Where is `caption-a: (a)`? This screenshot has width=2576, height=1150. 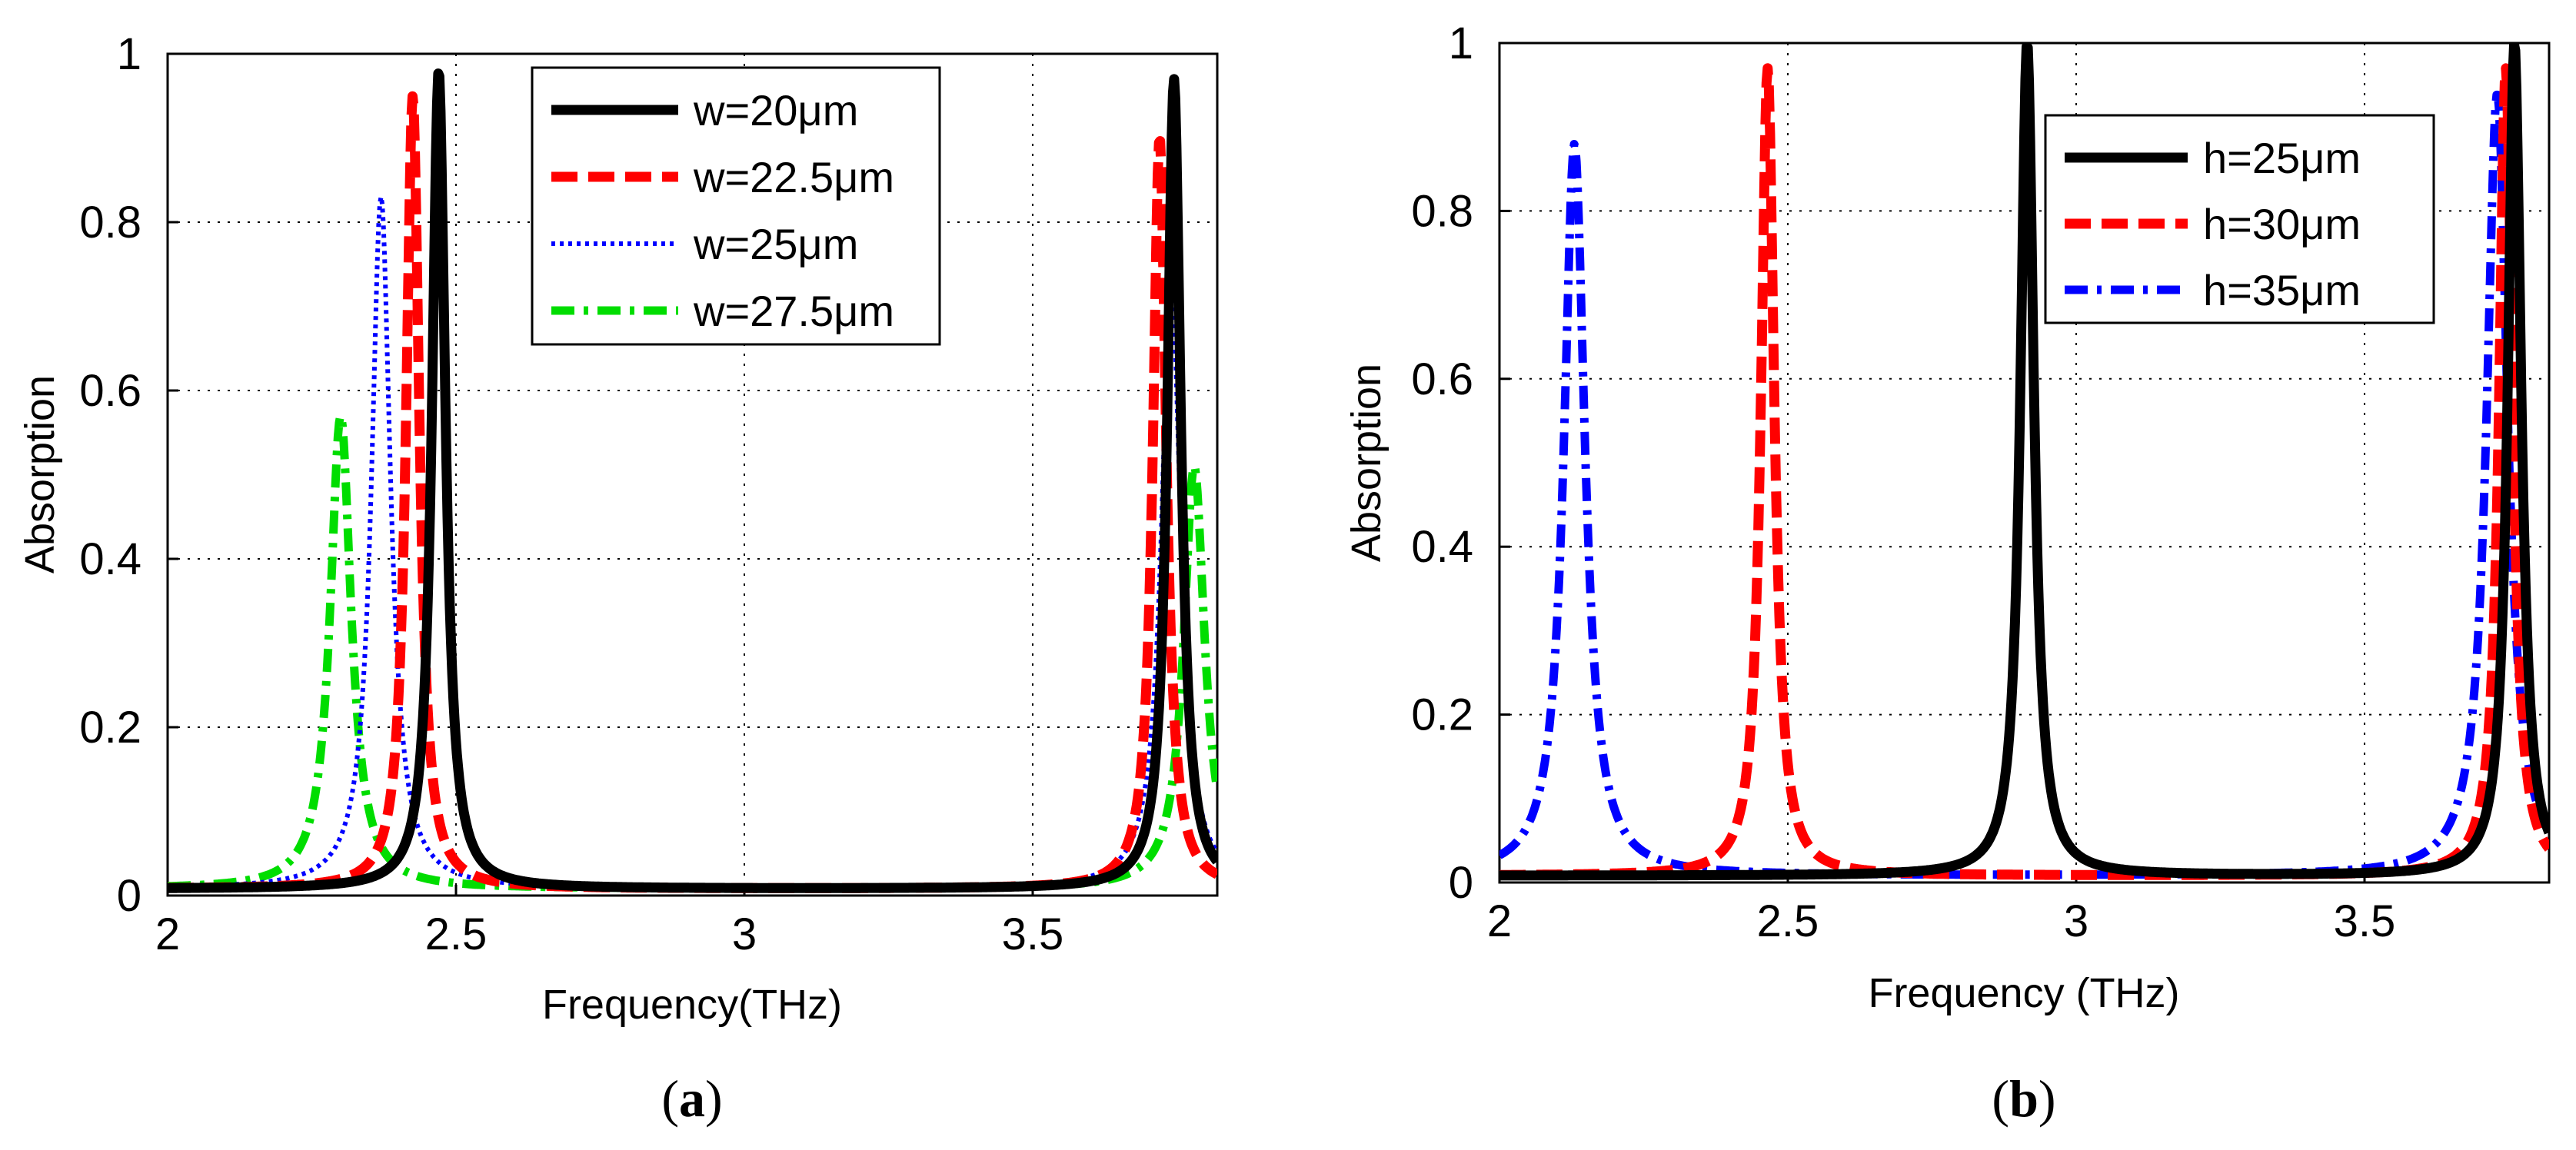
caption-a: (a) is located at coordinates (691, 1098).